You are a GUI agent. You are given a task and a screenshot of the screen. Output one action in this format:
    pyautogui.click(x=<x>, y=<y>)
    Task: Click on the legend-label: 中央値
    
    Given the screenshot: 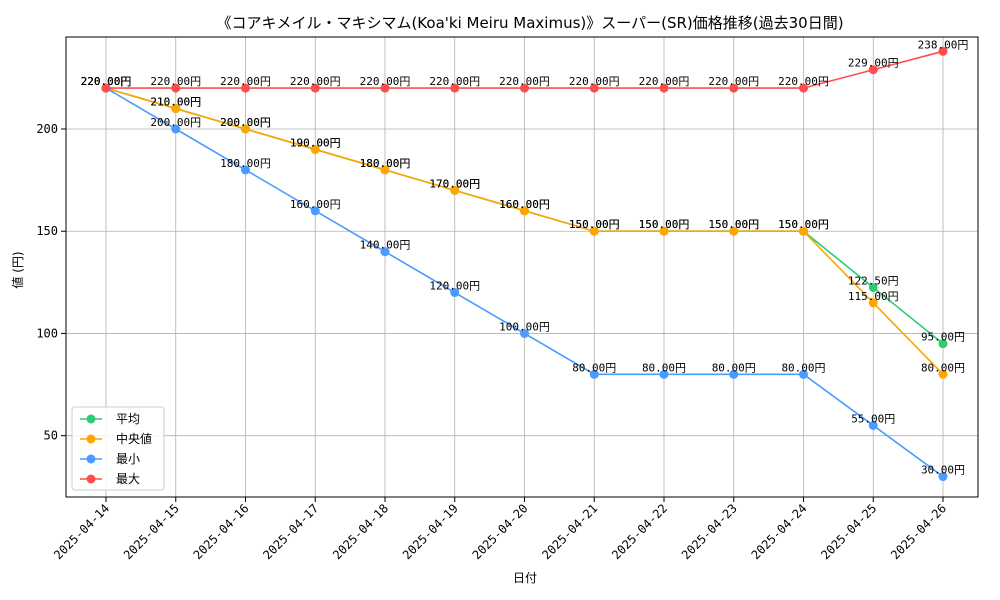 What is the action you would take?
    pyautogui.click(x=134, y=438)
    